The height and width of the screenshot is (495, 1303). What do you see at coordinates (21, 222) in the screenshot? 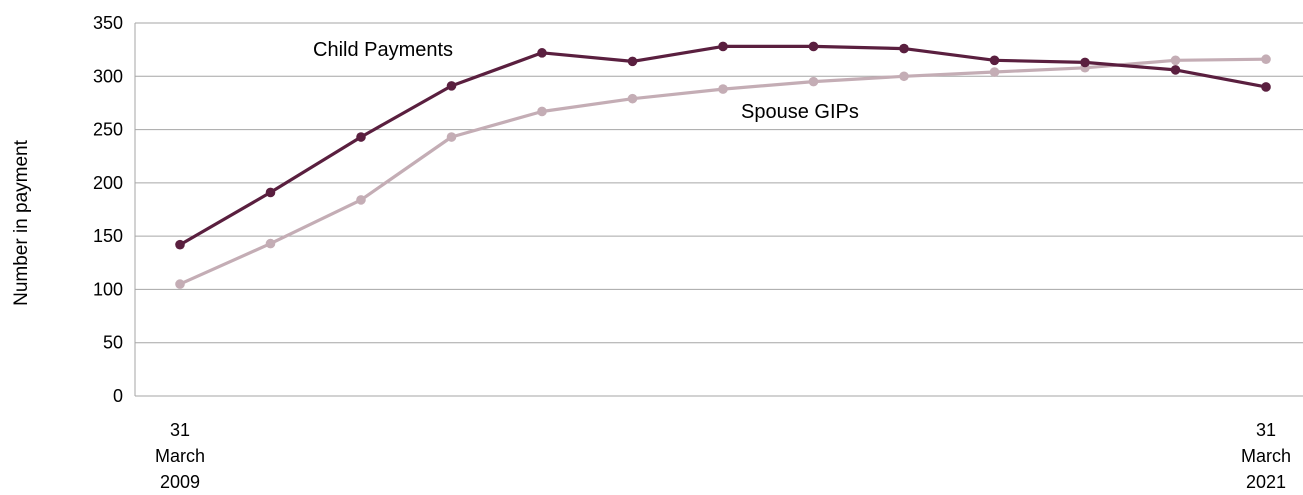
I see `y-axis-title: Number in payment` at bounding box center [21, 222].